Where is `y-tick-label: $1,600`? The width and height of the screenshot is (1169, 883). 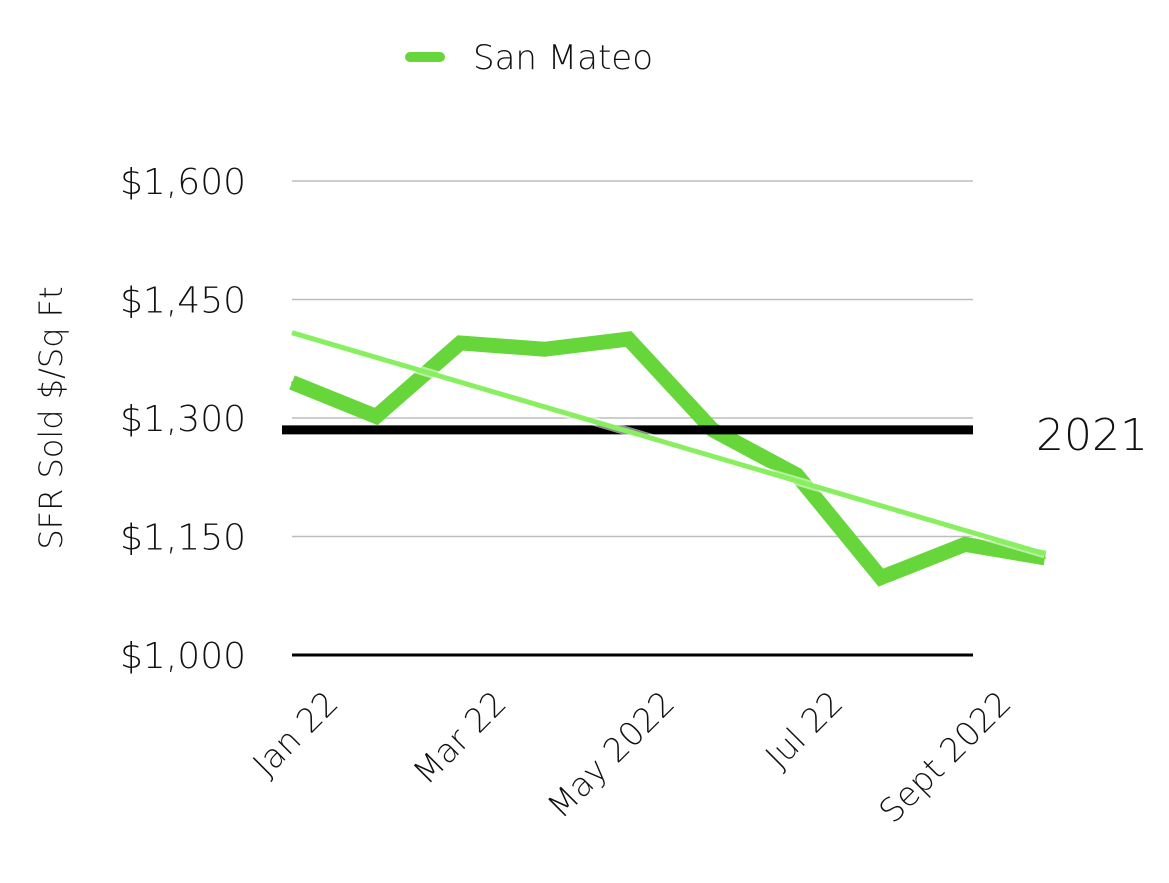
y-tick-label: $1,600 is located at coordinates (183, 182).